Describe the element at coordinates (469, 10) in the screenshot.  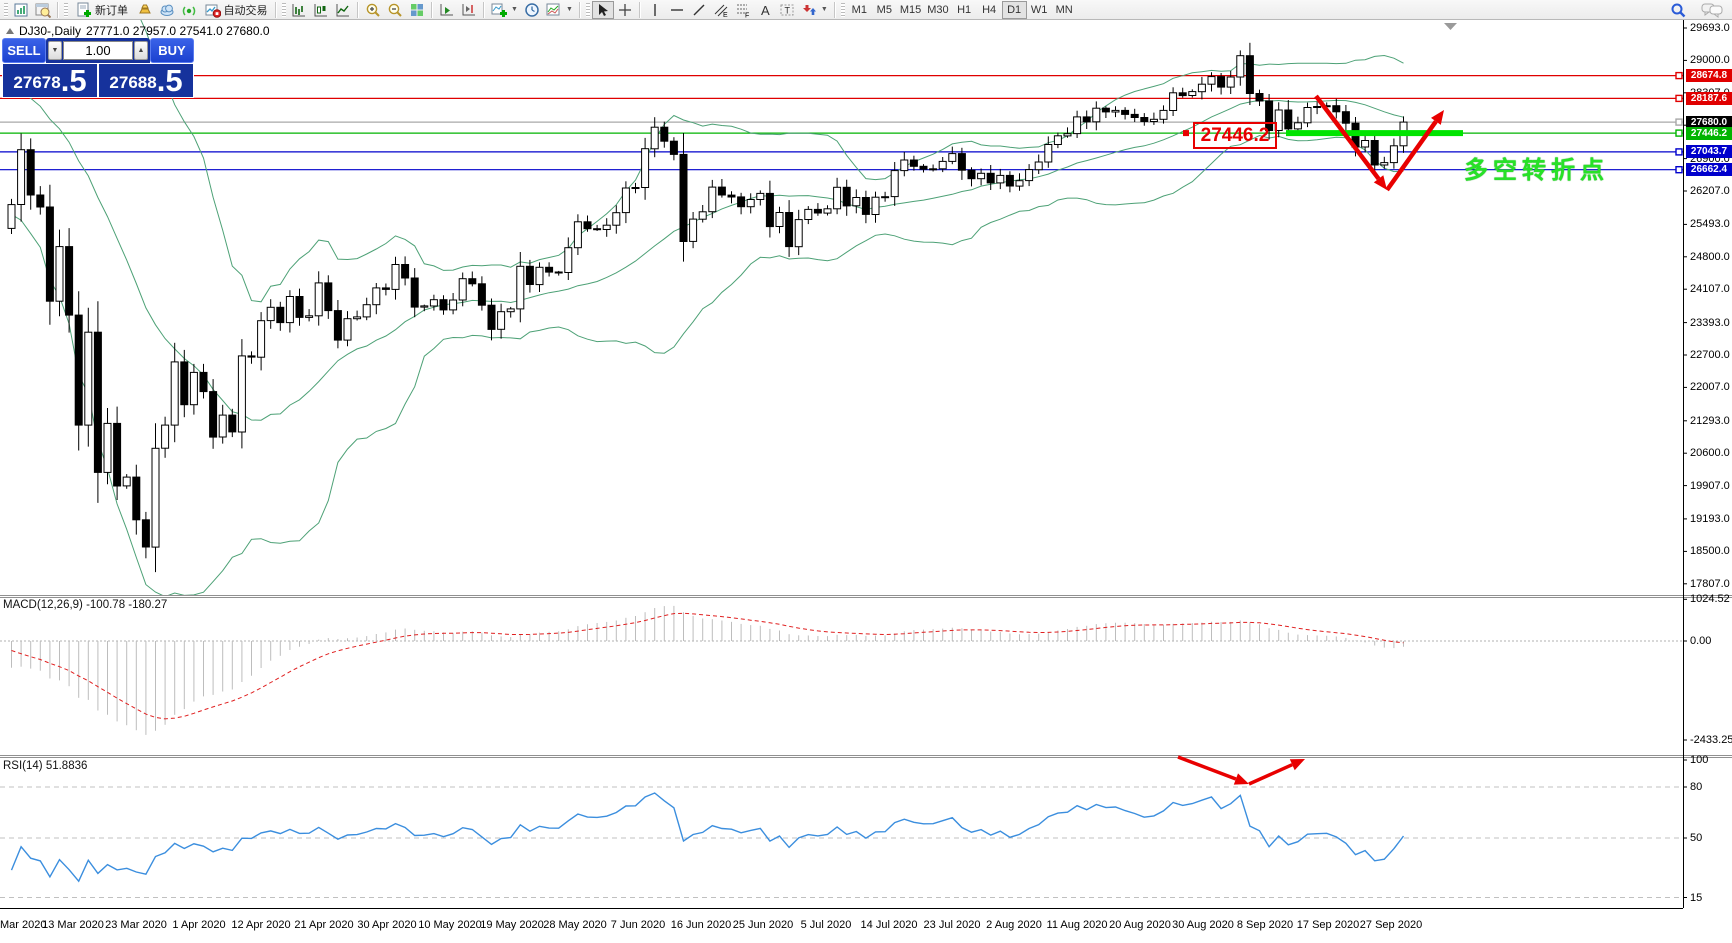
I see `chart-shift-button` at that location.